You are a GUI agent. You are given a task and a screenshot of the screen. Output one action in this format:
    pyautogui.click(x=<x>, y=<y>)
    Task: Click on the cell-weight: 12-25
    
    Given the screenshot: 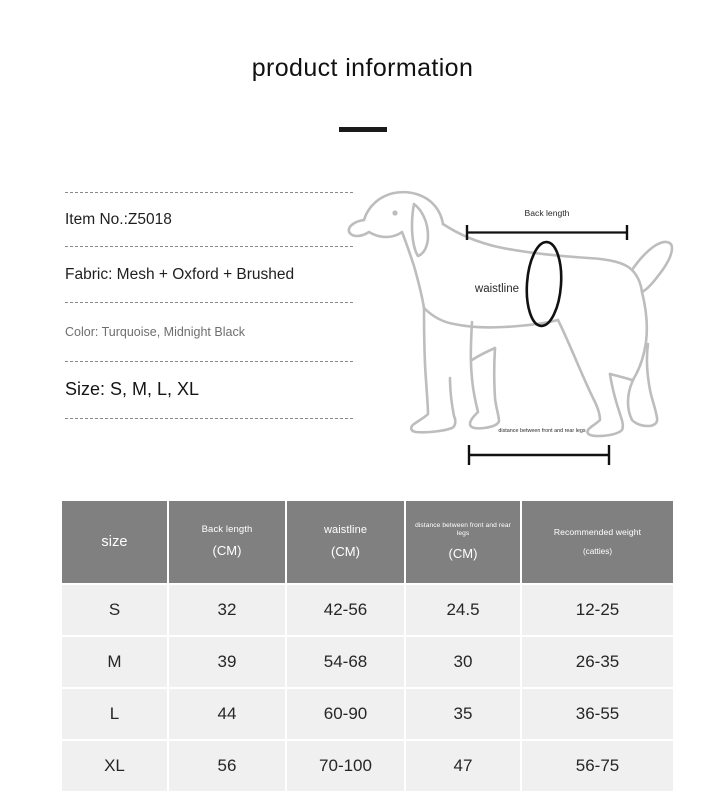 What is the action you would take?
    pyautogui.click(x=597, y=610)
    